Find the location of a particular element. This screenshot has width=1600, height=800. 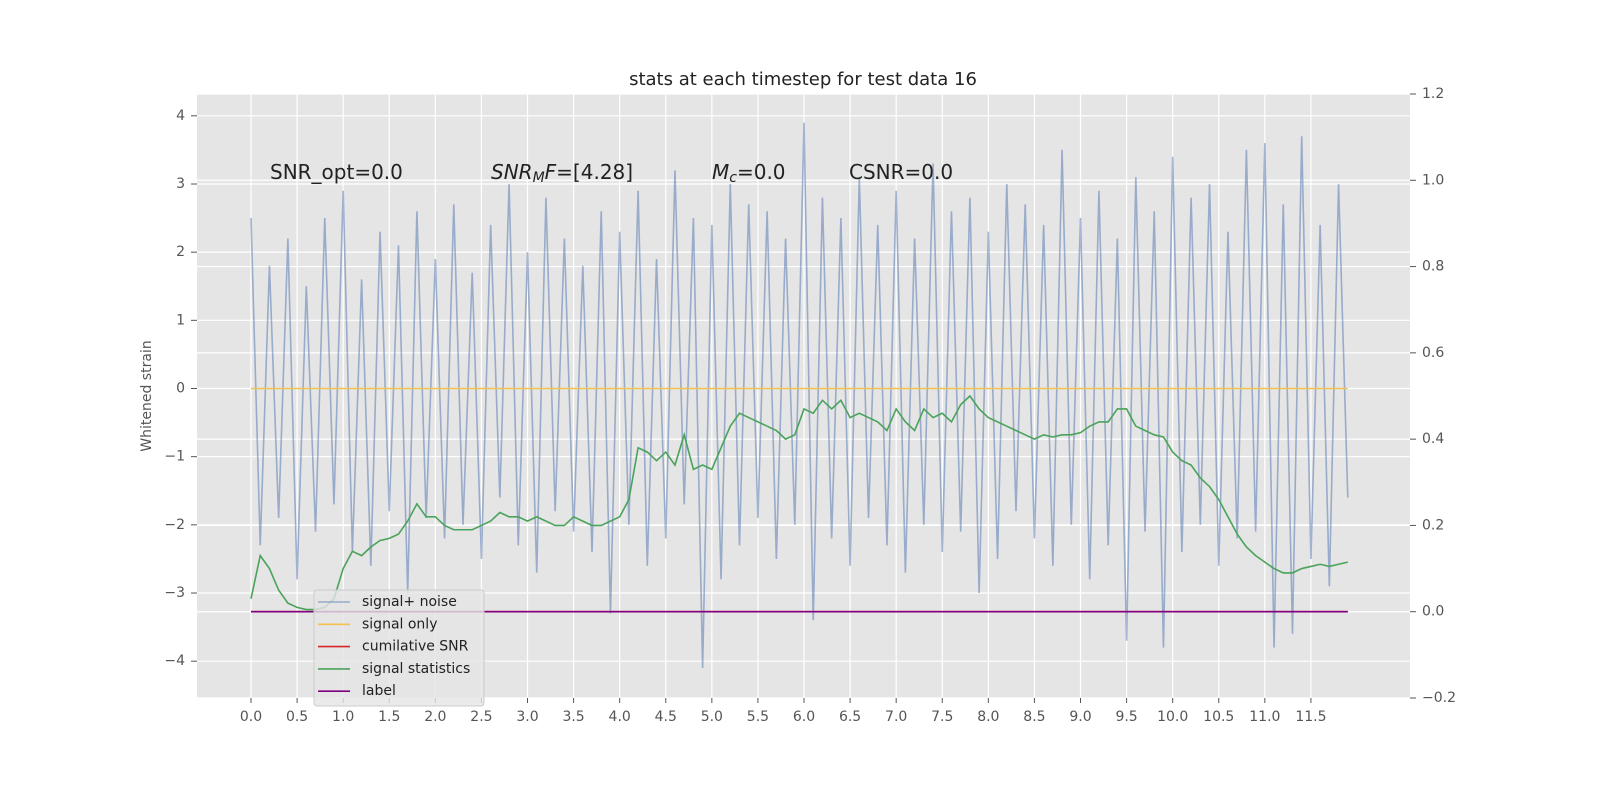

x-tick-label: 8.5 is located at coordinates (1034, 717).